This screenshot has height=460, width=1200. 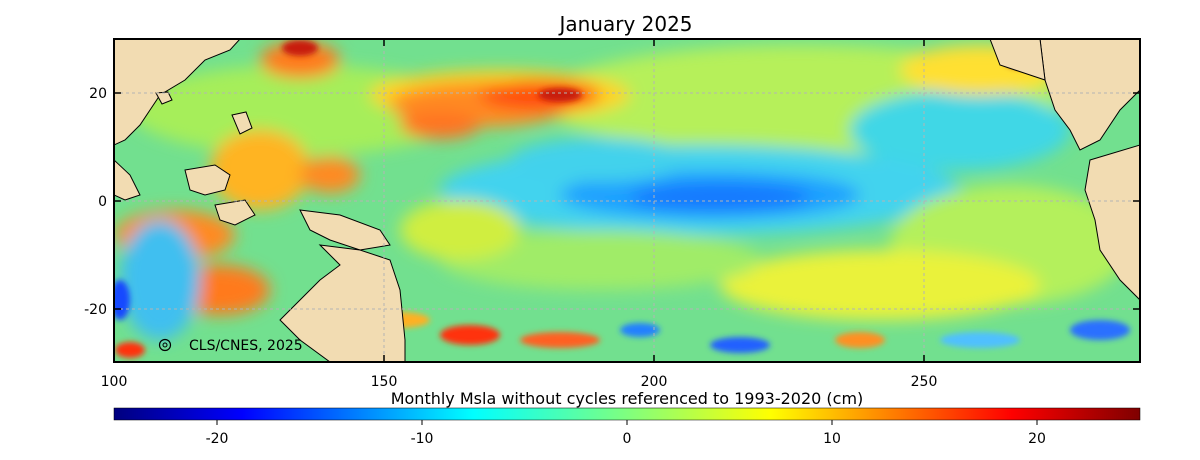 What do you see at coordinates (98, 94) in the screenshot?
I see `lat-tick-label: 20` at bounding box center [98, 94].